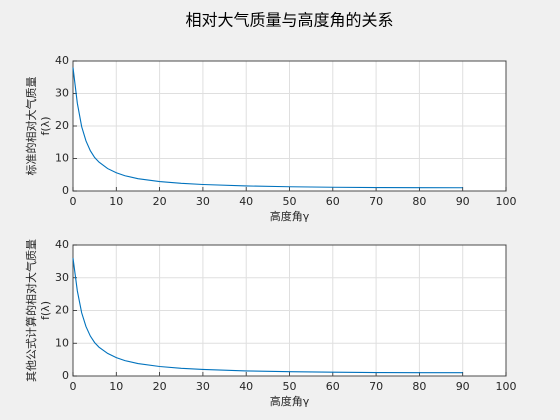 The image size is (560, 420). I want to click on chart-title: 相对大气质量与高度角的关系, so click(289, 20).